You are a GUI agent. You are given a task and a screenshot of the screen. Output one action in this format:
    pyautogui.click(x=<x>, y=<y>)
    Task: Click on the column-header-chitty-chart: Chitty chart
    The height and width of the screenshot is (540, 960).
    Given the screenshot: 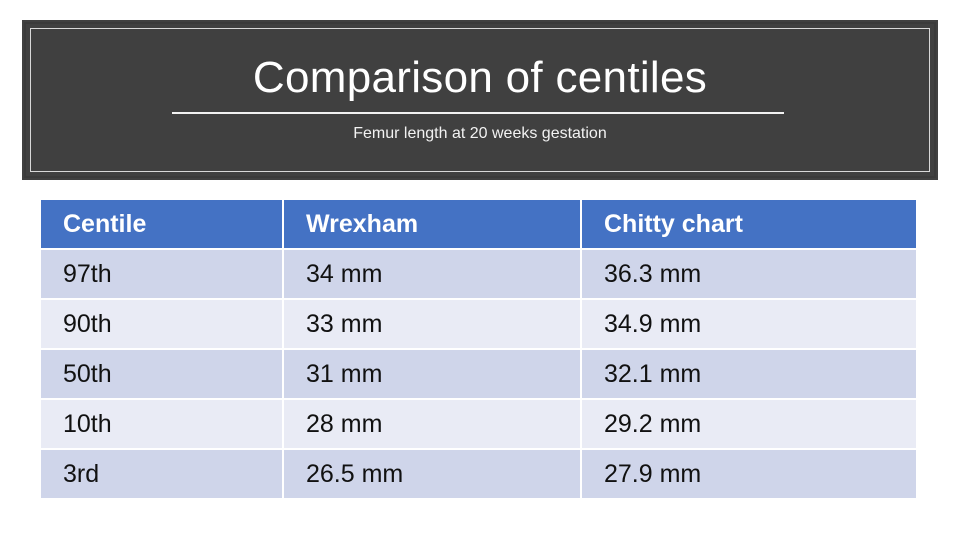 What is the action you would take?
    pyautogui.click(x=749, y=224)
    